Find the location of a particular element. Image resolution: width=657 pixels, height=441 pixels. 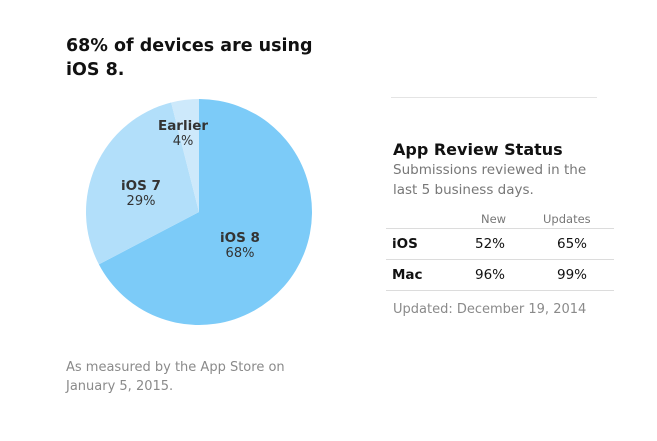

row-label: Mac is located at coordinates (407, 275).